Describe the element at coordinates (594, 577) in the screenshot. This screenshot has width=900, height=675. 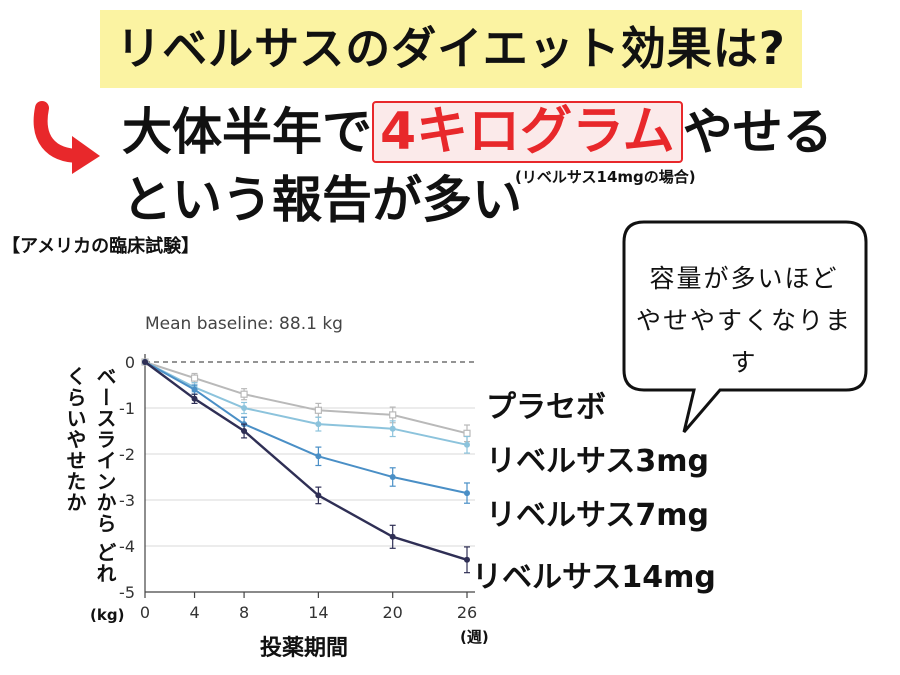
I see `legend-rybelsus-14mg: リベルサス14mg` at that location.